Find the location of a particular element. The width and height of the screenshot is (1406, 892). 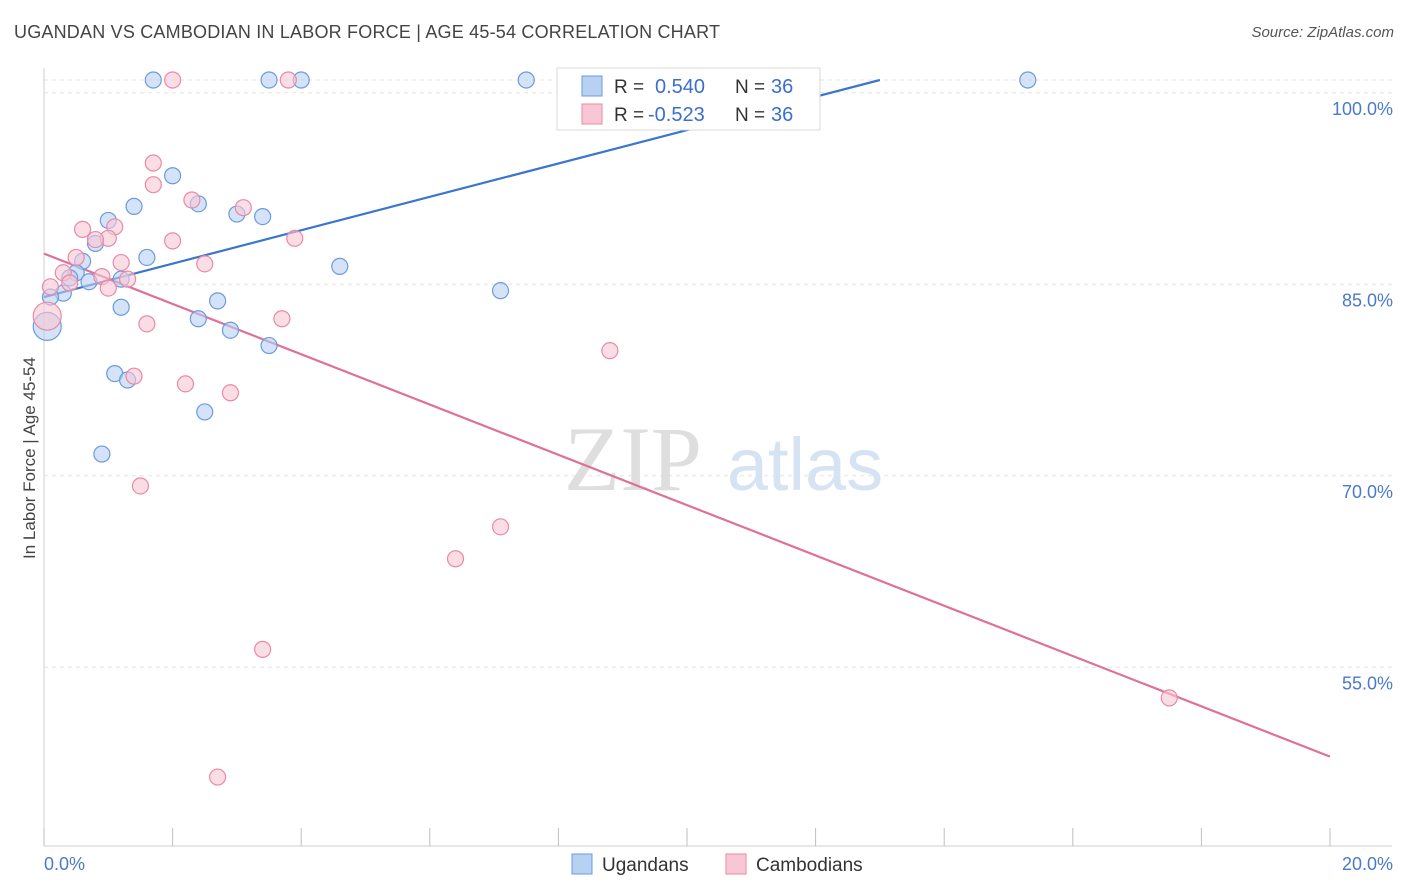

legend-r-label-1: R = is located at coordinates (629, 87).